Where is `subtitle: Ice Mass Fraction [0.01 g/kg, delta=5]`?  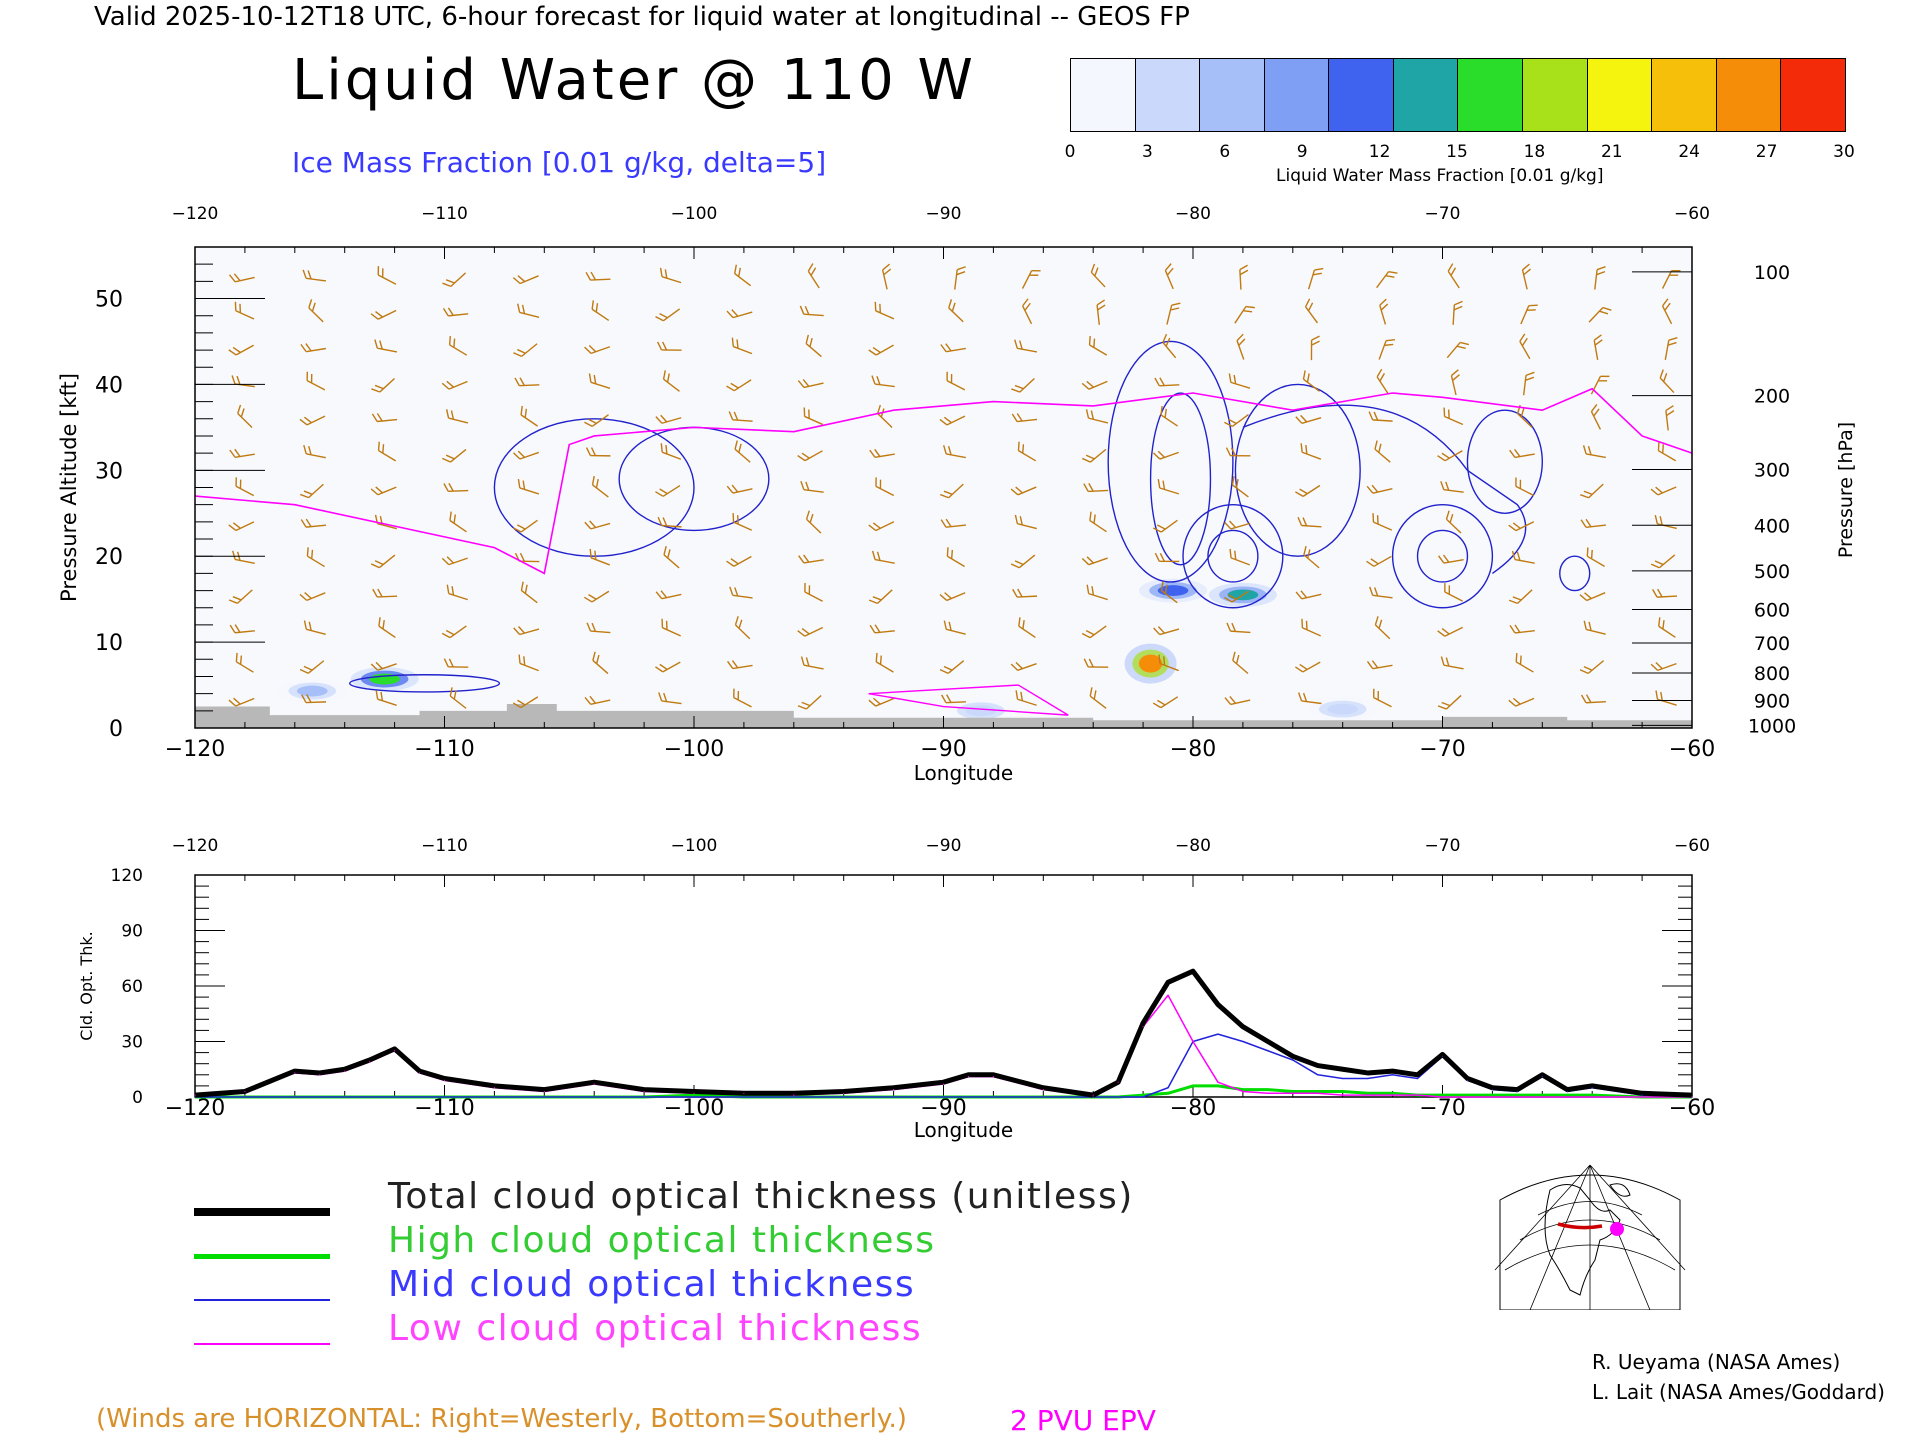
subtitle: Ice Mass Fraction [0.01 g/kg, delta=5] is located at coordinates (559, 162).